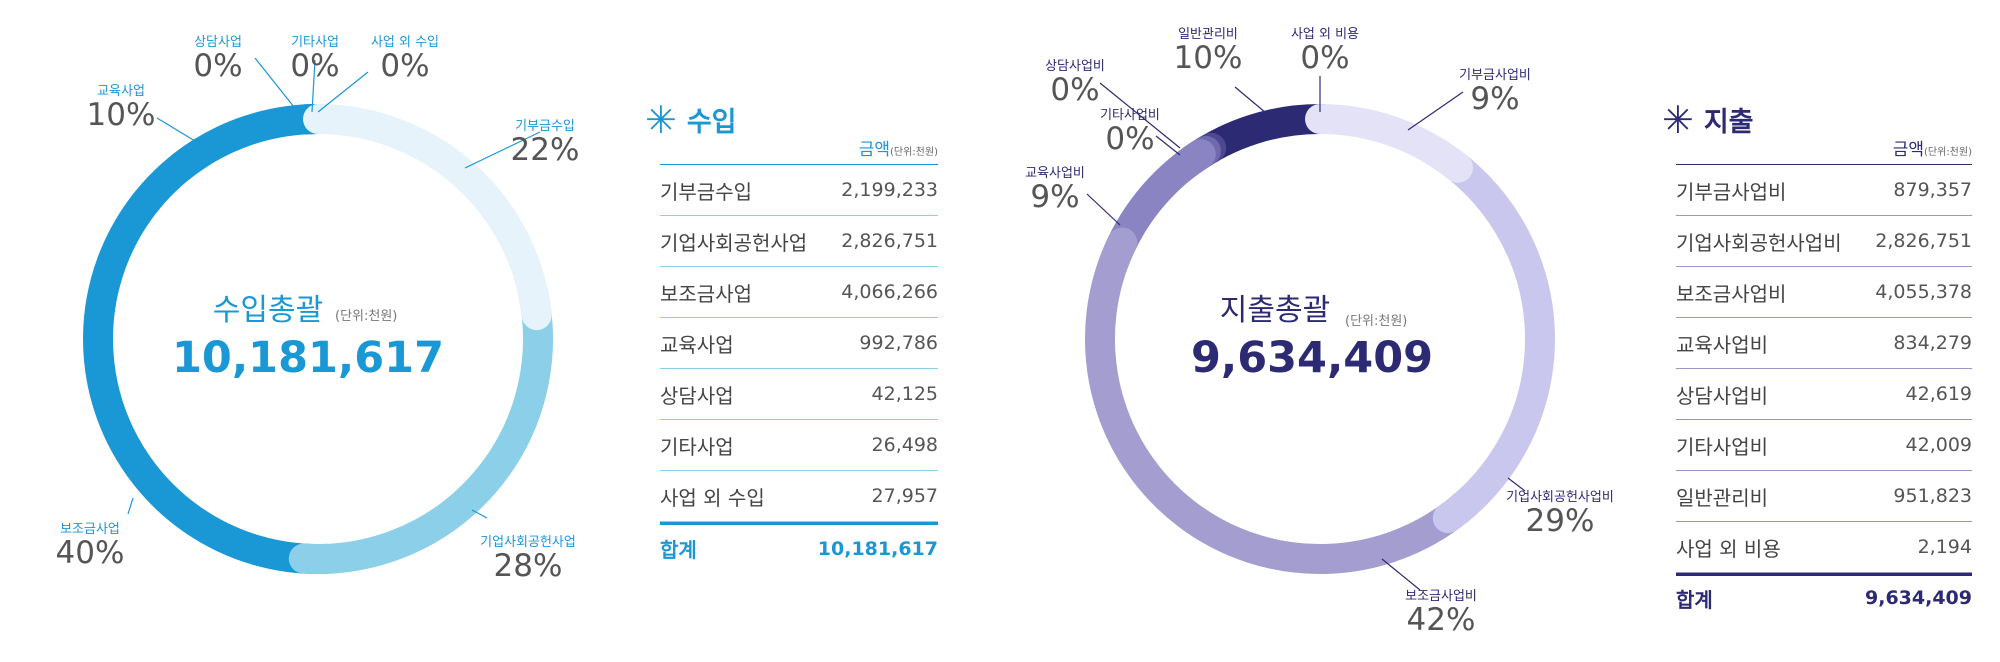 This screenshot has height=662, width=2000. What do you see at coordinates (1923, 292) in the screenshot?
I see `row-value: 4,055,378` at bounding box center [1923, 292].